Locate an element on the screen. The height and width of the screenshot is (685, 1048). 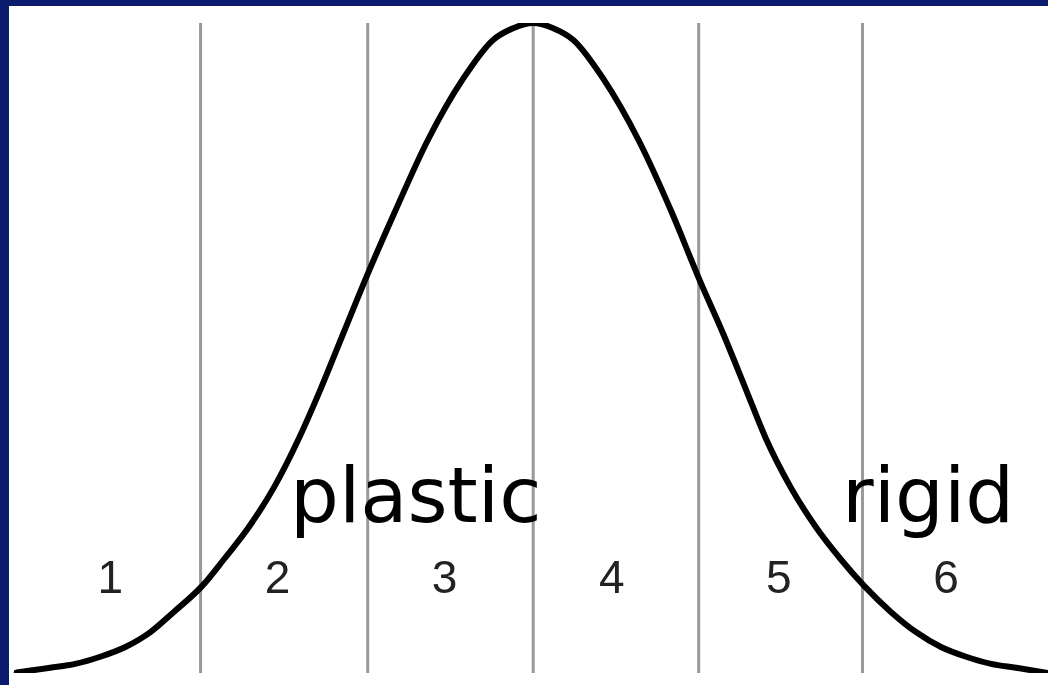
x-tick-label: 3 is located at coordinates (444, 577).